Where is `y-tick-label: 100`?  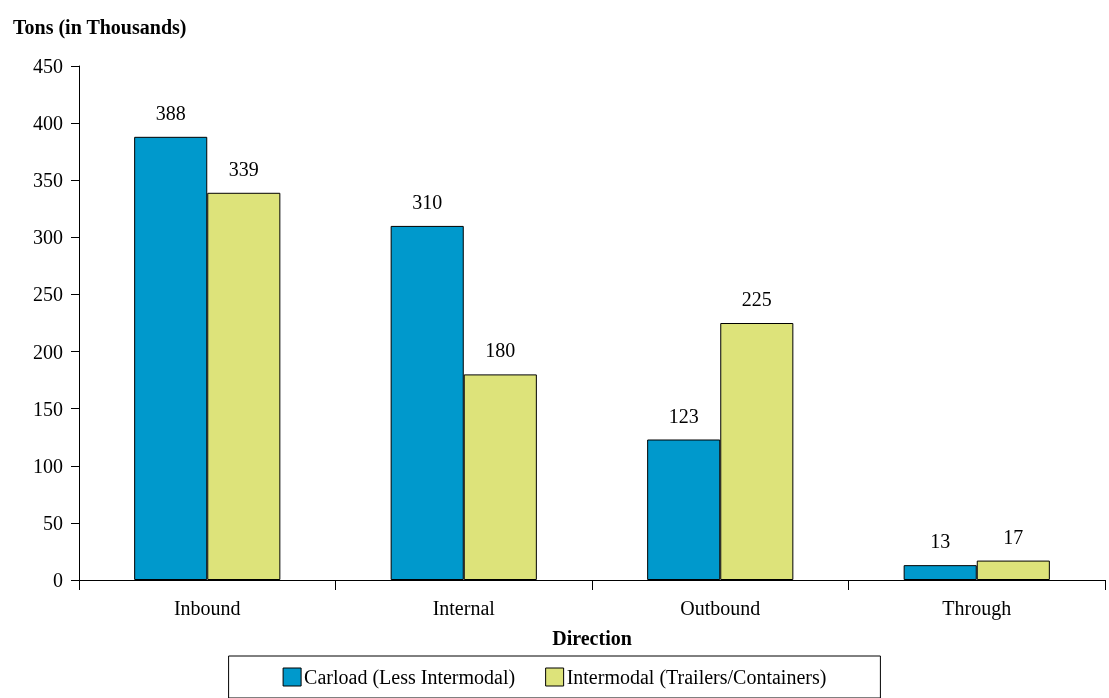
y-tick-label: 100 is located at coordinates (48, 465).